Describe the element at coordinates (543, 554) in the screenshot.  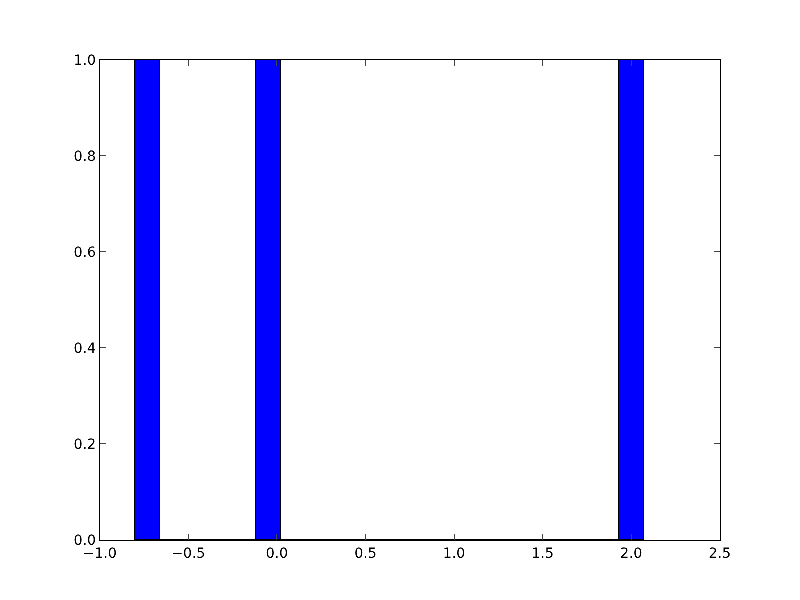
I see `x-tick-label: 1.5` at that location.